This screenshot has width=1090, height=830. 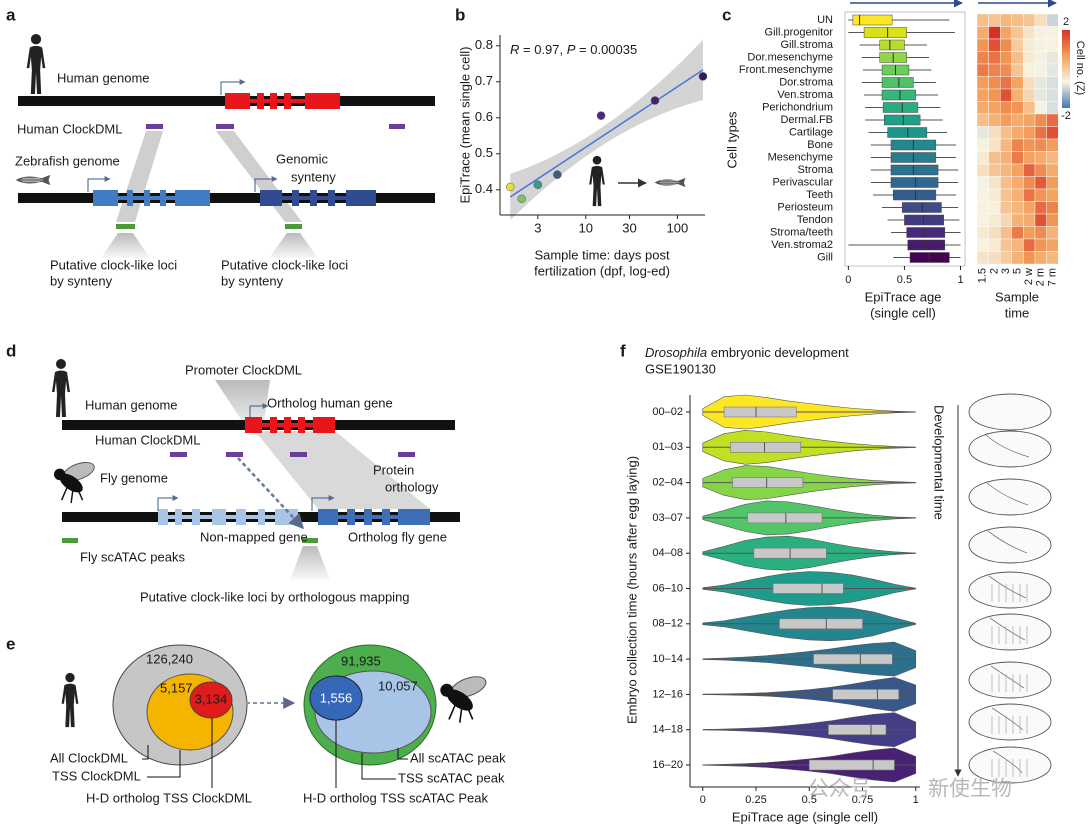 What do you see at coordinates (330, 402) in the screenshot?
I see `label: Ortholog human gene` at bounding box center [330, 402].